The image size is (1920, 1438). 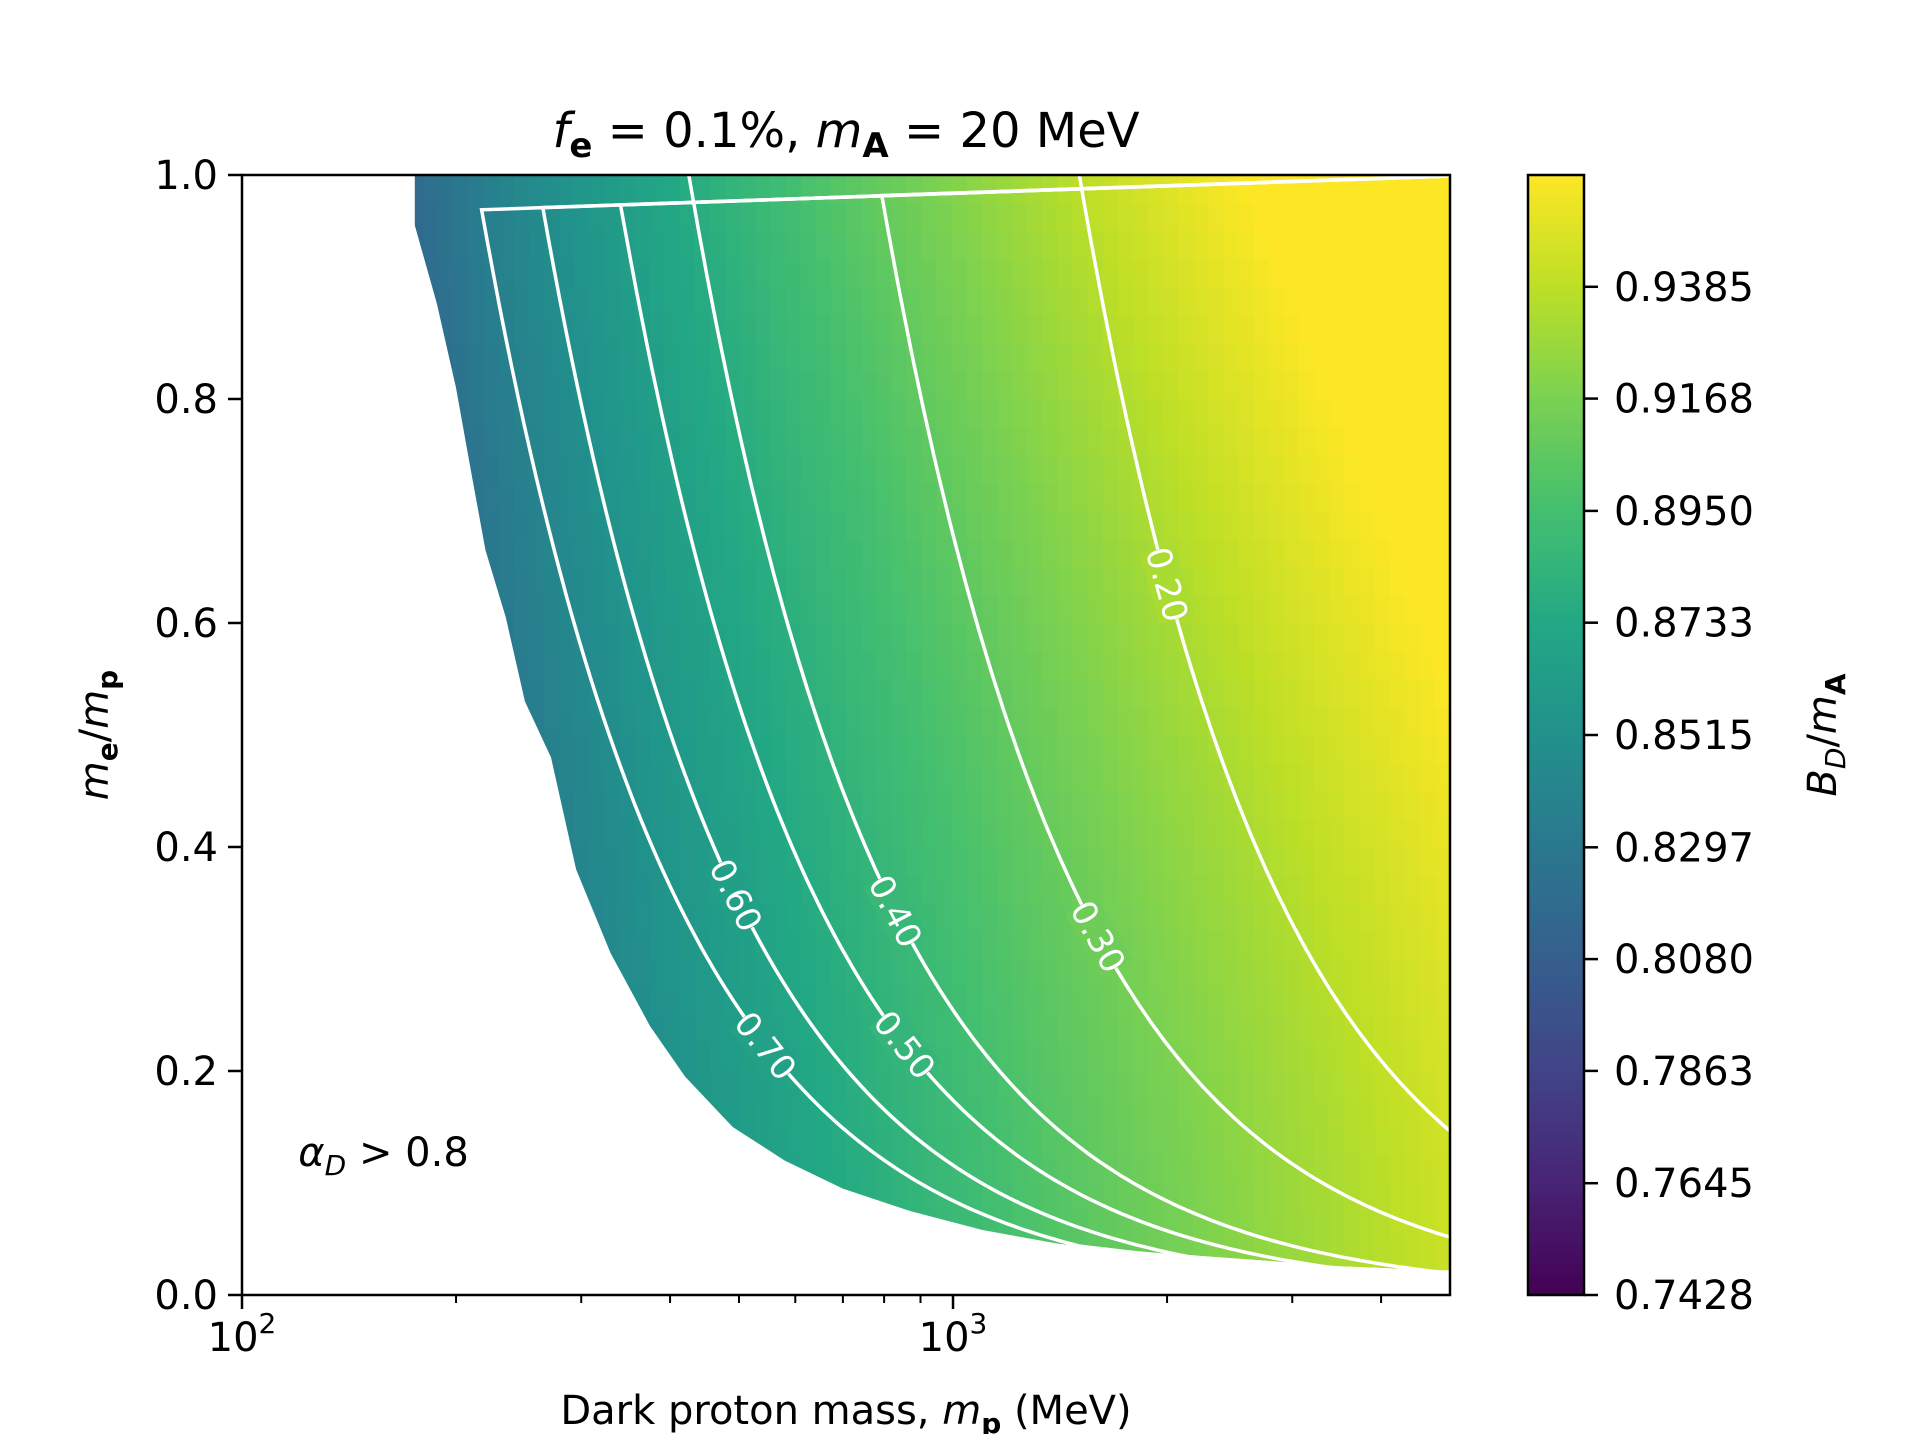 I want to click on colorbar-tick-label: 0.8297, so click(x=1684, y=848).